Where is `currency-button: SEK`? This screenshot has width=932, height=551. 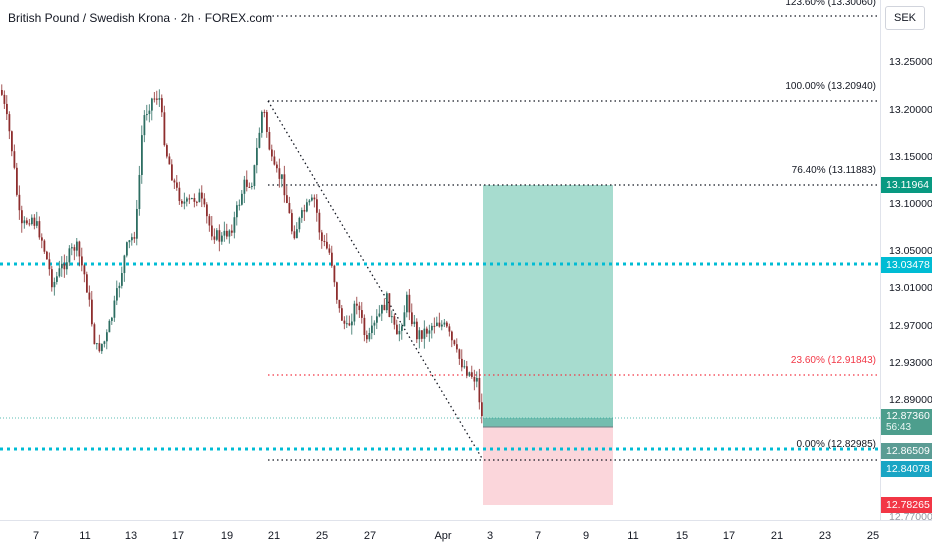 currency-button: SEK is located at coordinates (905, 18).